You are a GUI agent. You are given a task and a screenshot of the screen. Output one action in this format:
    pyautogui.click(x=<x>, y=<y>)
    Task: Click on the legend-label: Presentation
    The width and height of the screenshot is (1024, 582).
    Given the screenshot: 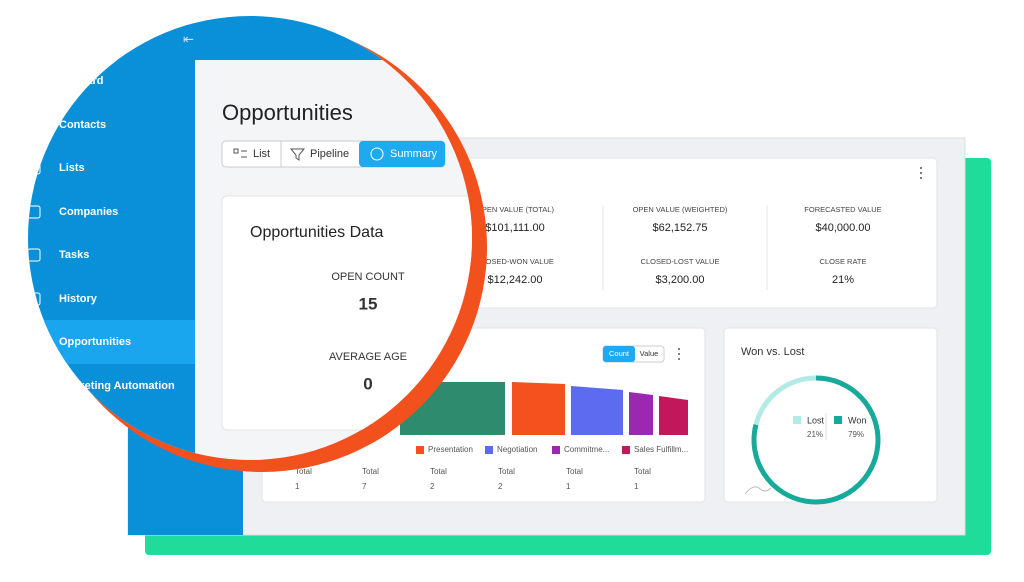 What is the action you would take?
    pyautogui.click(x=450, y=449)
    